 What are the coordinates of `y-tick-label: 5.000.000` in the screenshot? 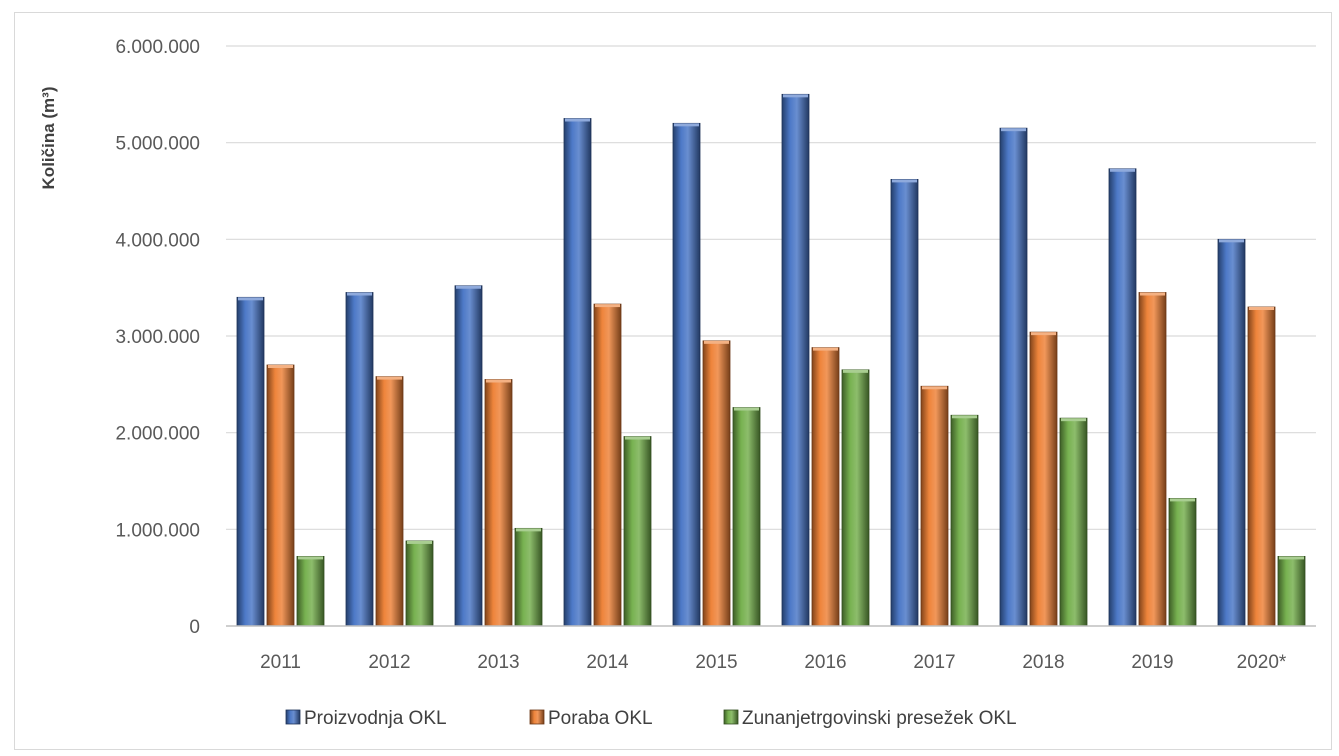 It's located at (157, 144).